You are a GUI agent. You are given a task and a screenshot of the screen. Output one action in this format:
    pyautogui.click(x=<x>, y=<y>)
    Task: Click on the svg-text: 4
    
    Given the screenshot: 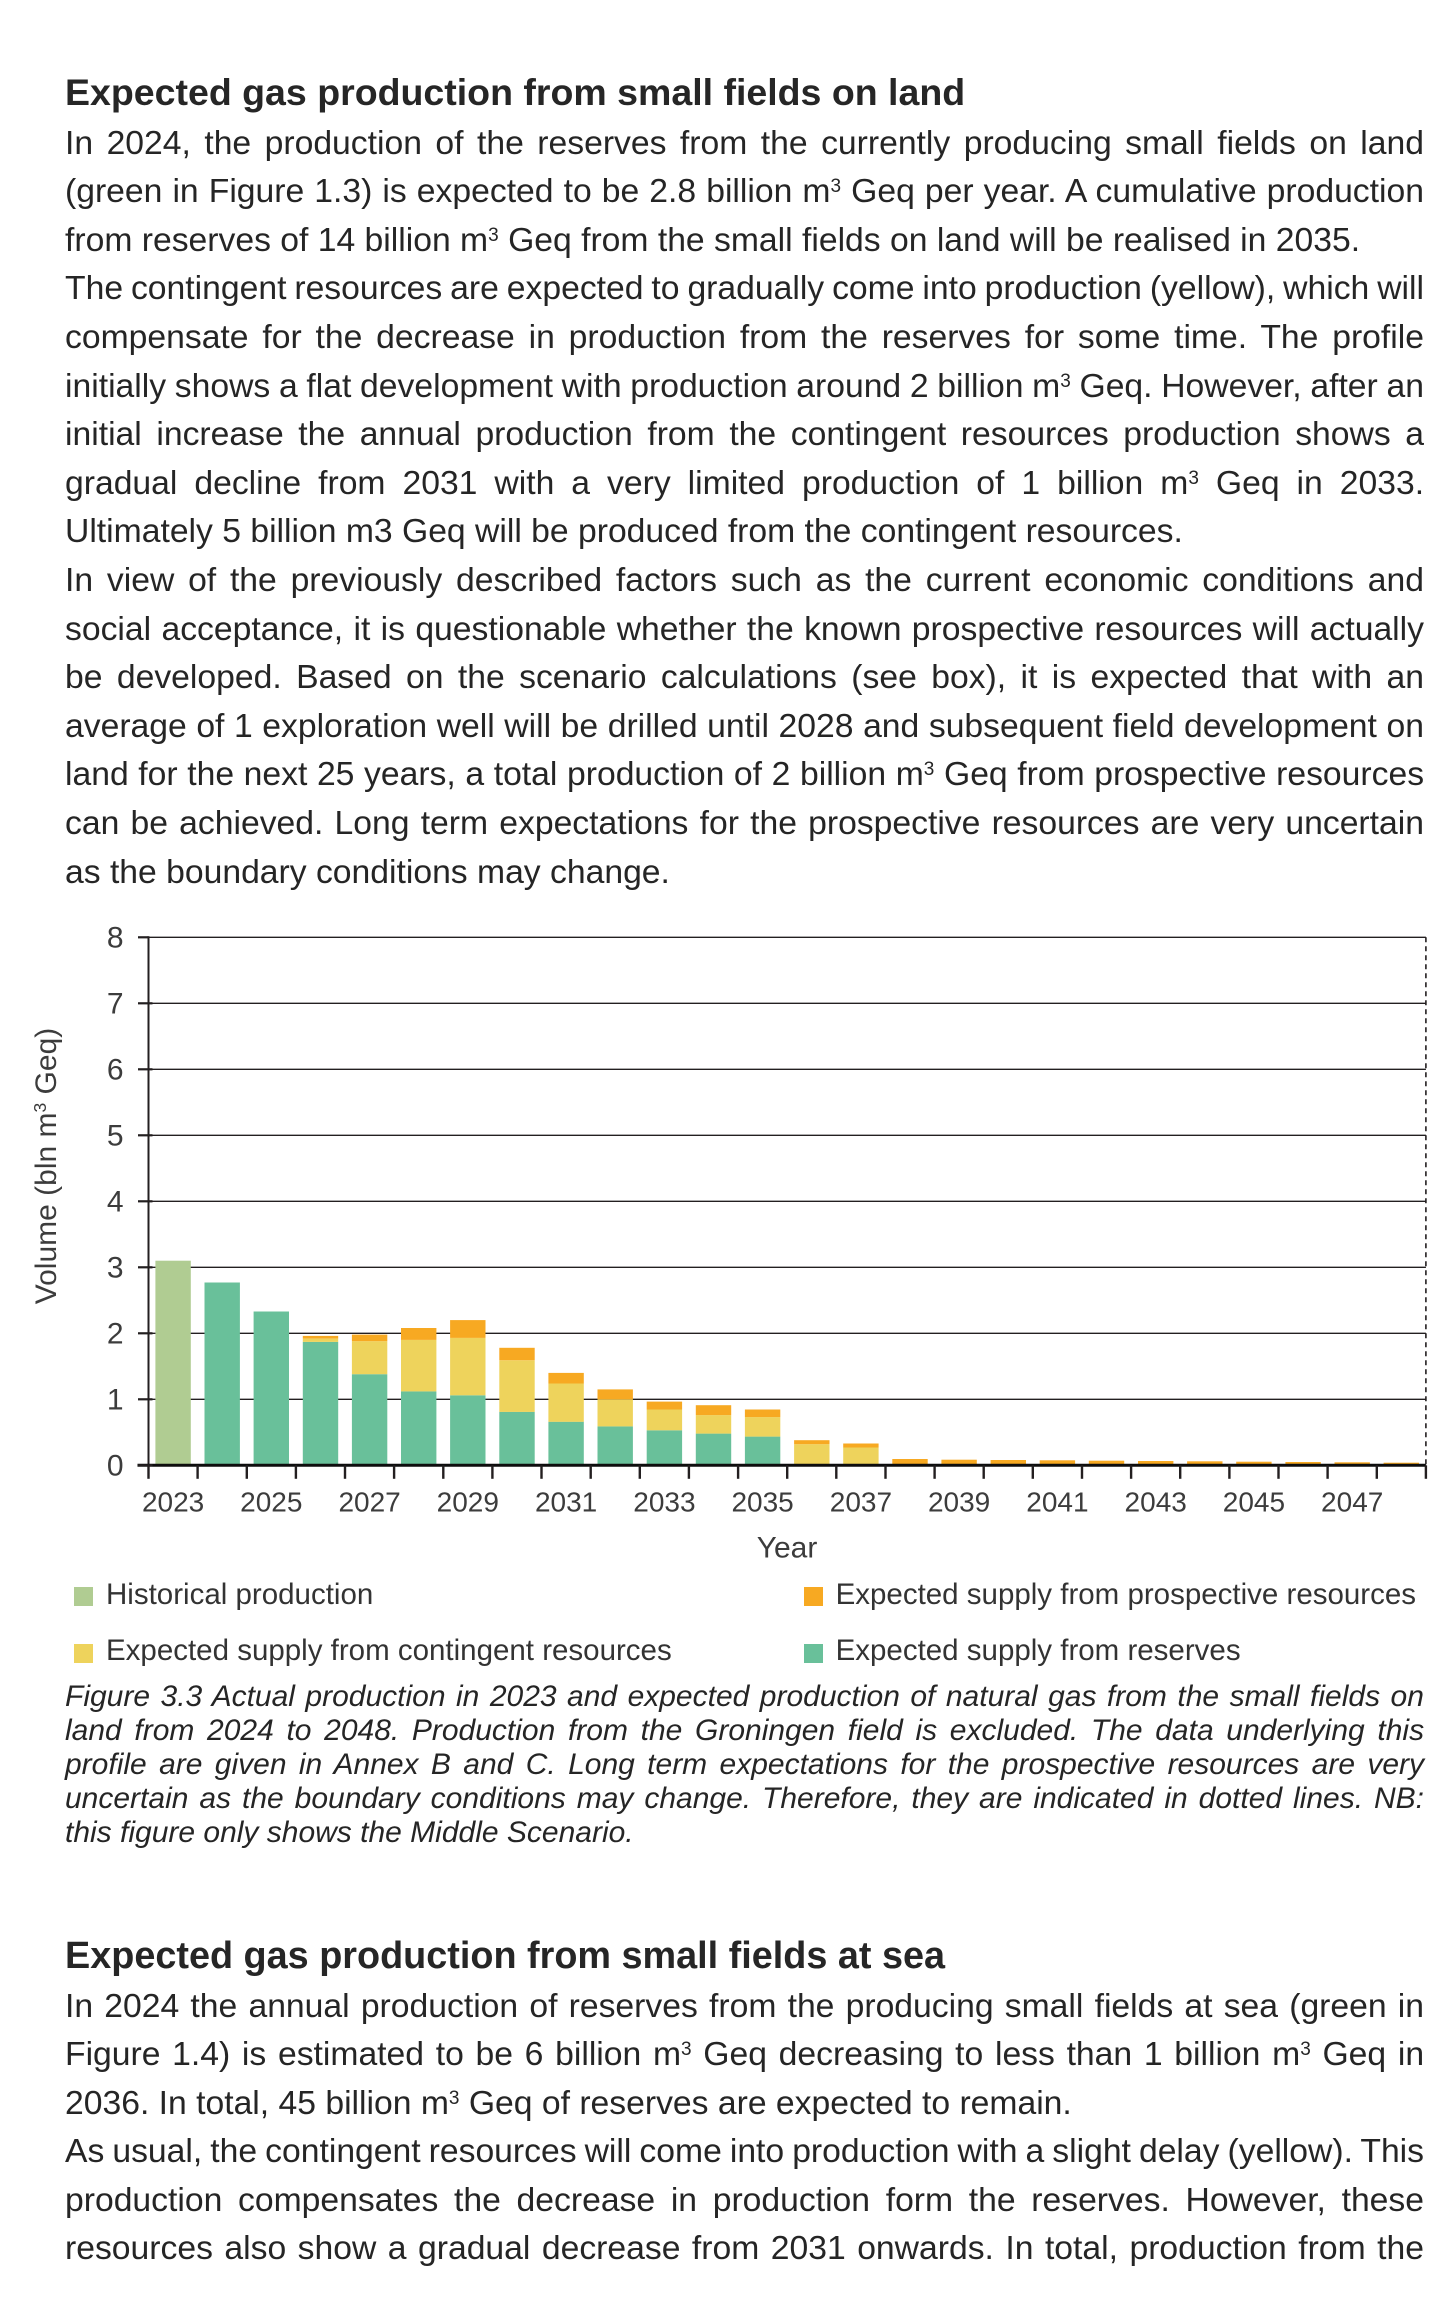 What is the action you would take?
    pyautogui.click(x=115, y=1202)
    